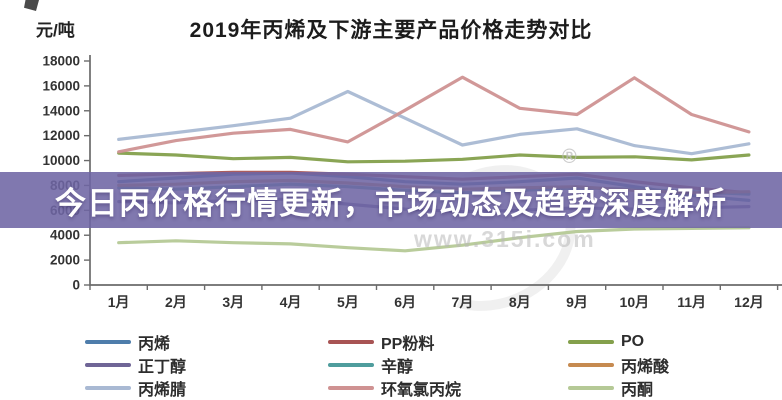 Image resolution: width=782 pixels, height=400 pixels. I want to click on legend-label: 环氧氯丙烷, so click(421, 390).